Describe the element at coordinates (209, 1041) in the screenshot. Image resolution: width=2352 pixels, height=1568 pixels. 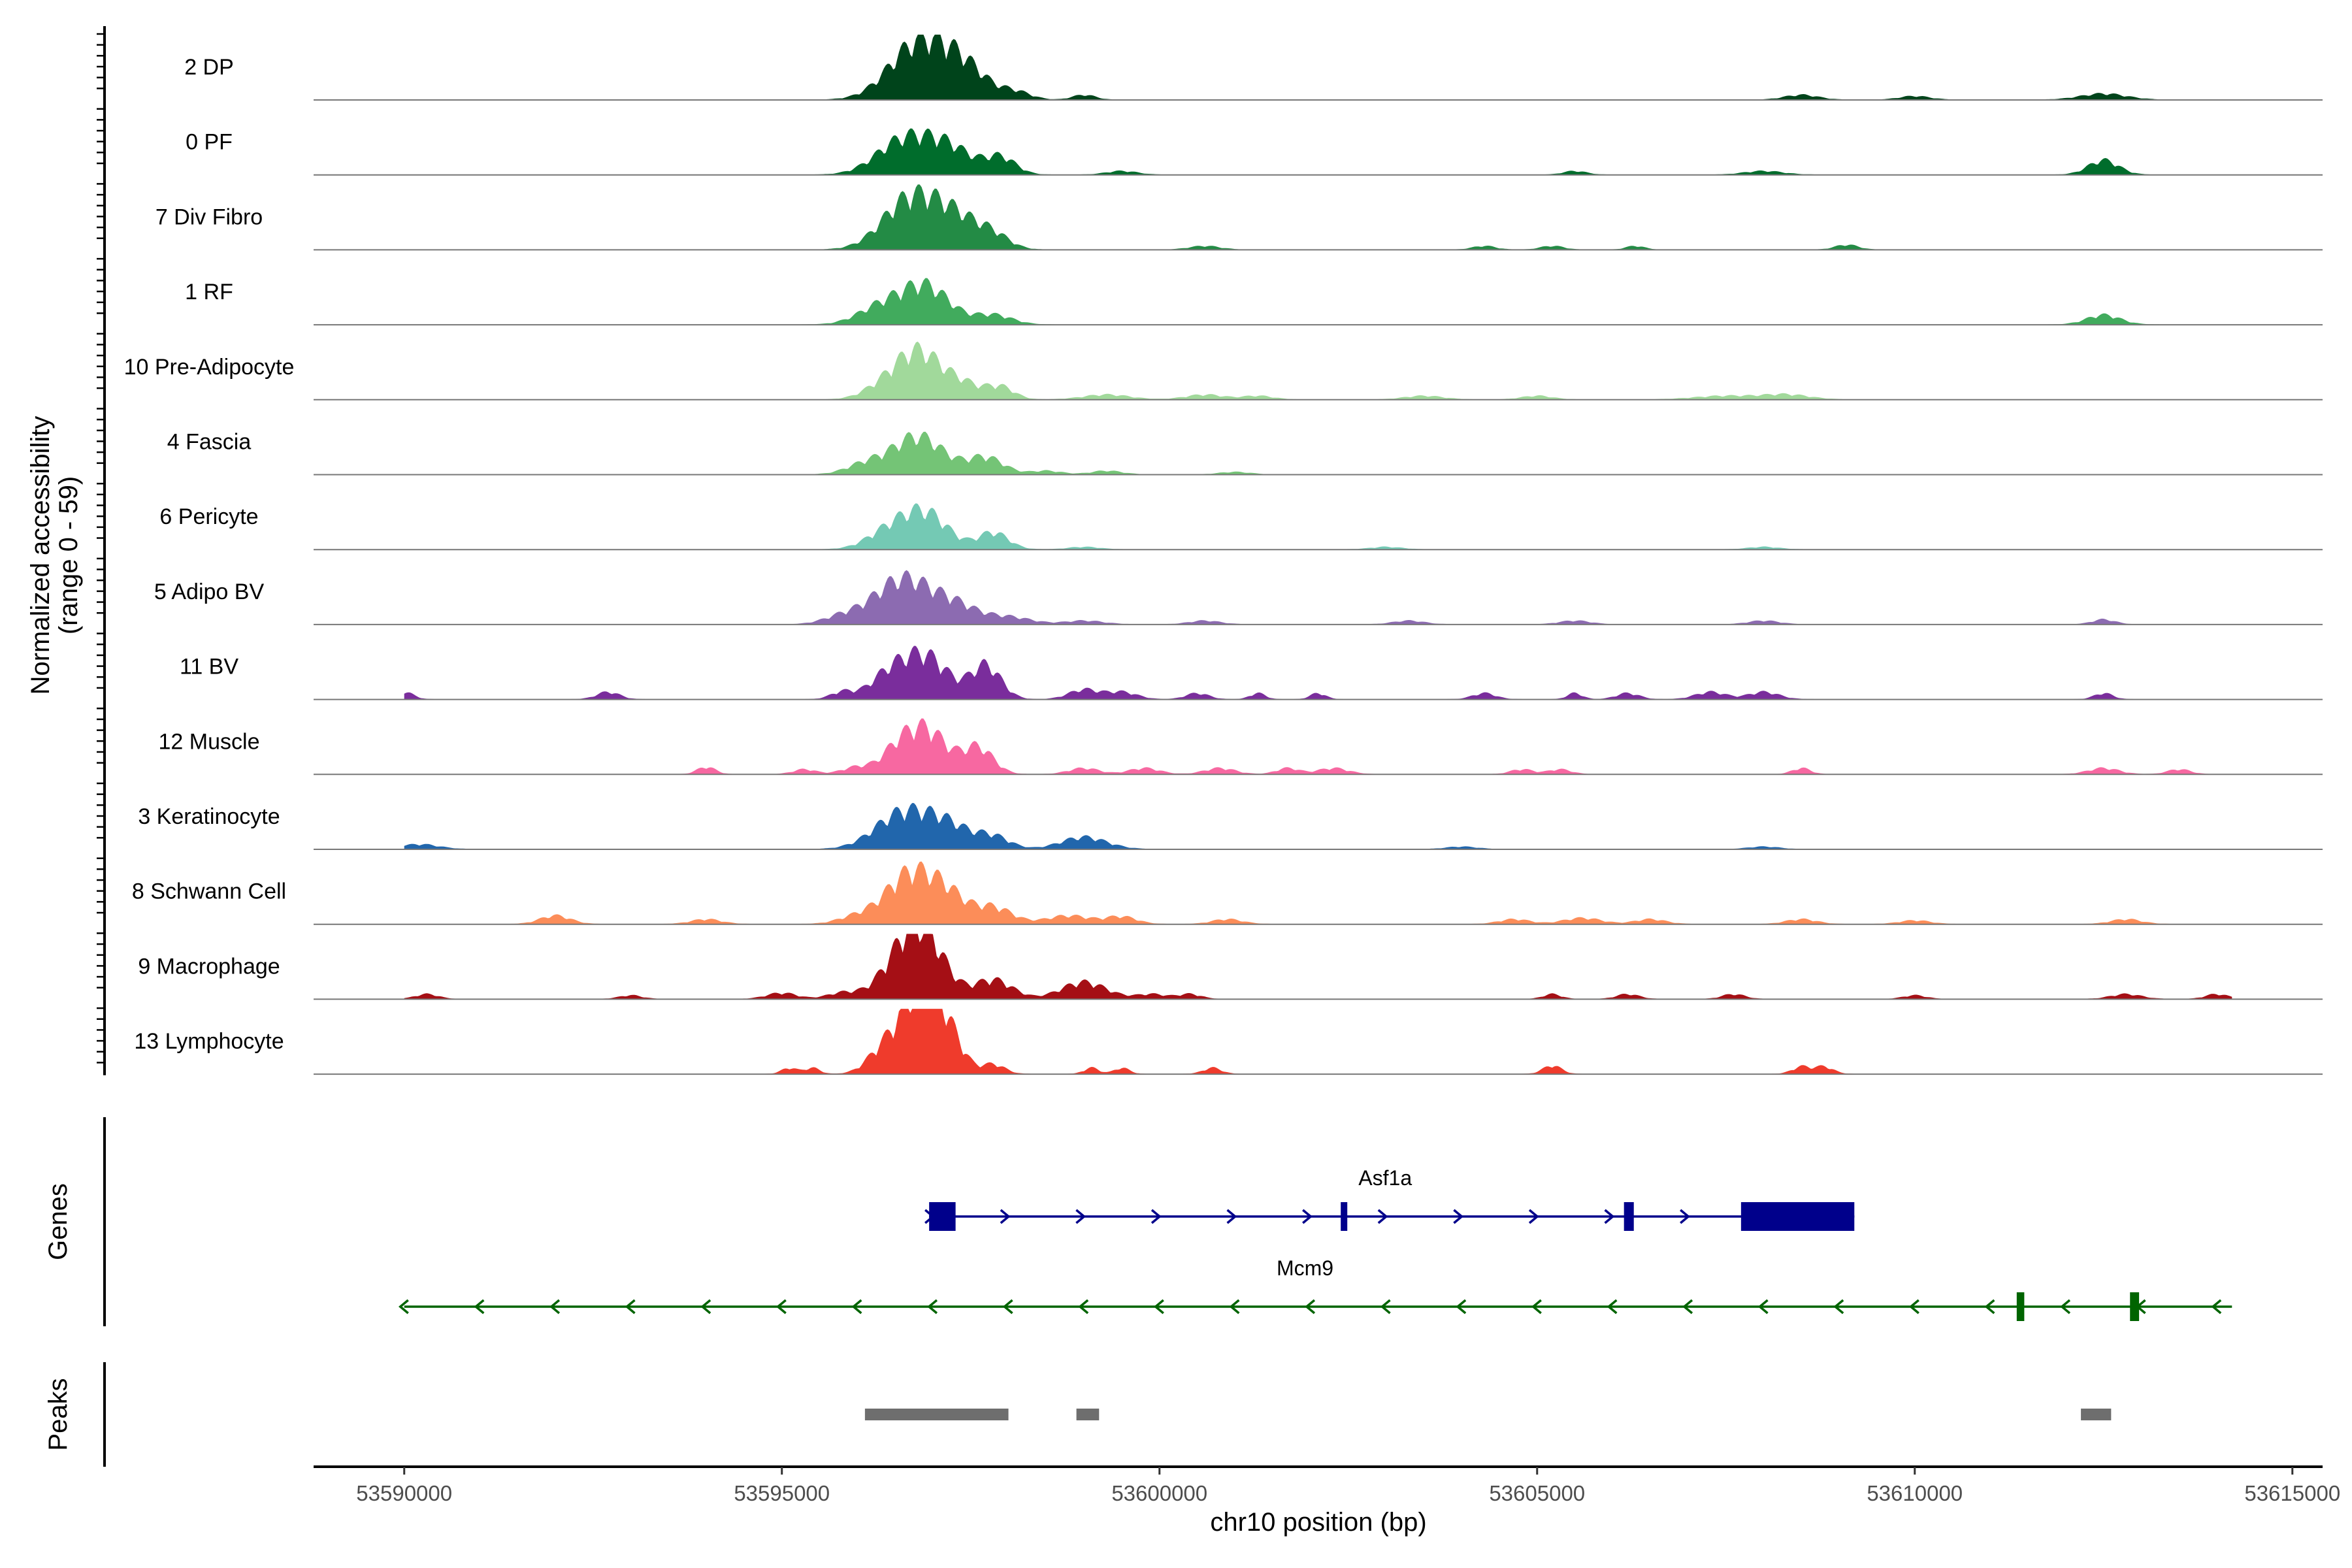
I see `track-label: 13 Lymphocyte` at that location.